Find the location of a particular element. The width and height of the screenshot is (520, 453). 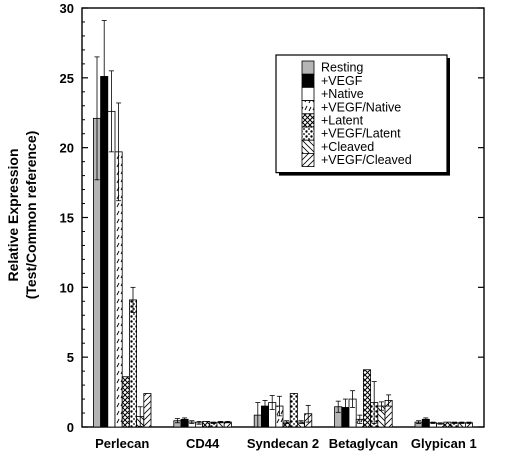

y-tick-label: 5 is located at coordinates (70, 357).